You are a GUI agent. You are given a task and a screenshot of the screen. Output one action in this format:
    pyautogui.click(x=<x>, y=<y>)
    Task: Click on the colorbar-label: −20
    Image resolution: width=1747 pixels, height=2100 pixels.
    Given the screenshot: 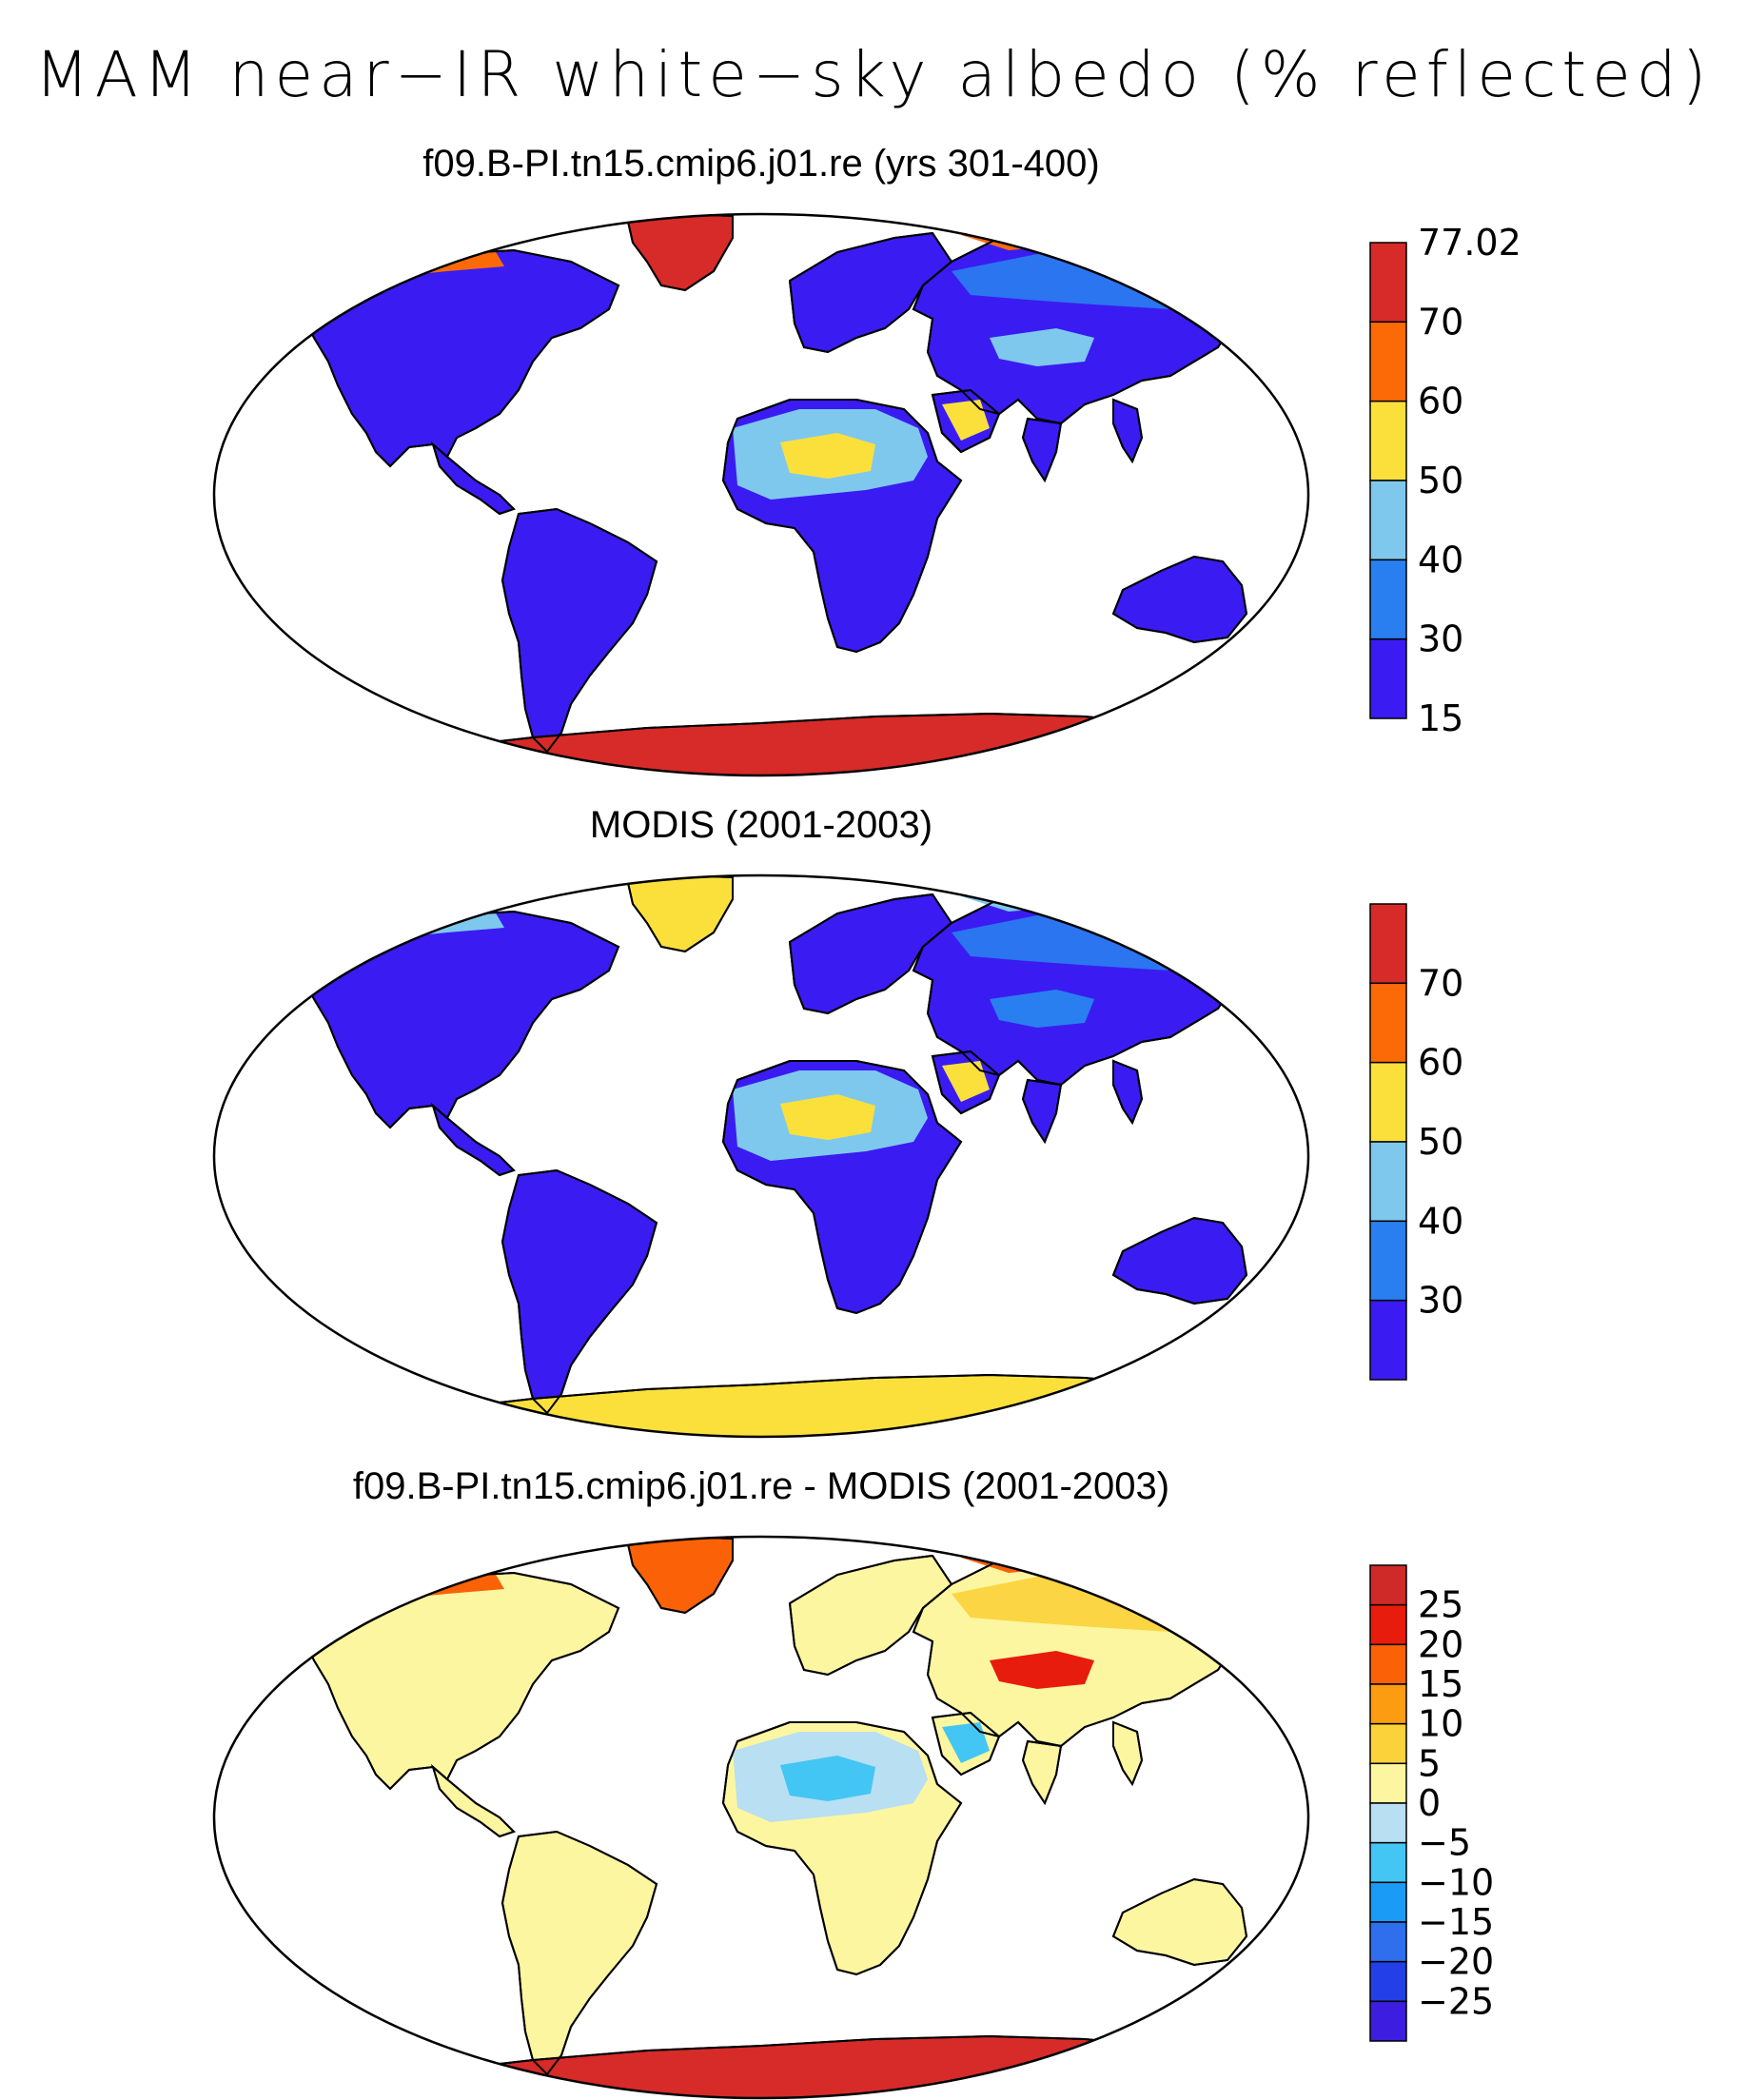 What is the action you would take?
    pyautogui.click(x=1456, y=1962)
    